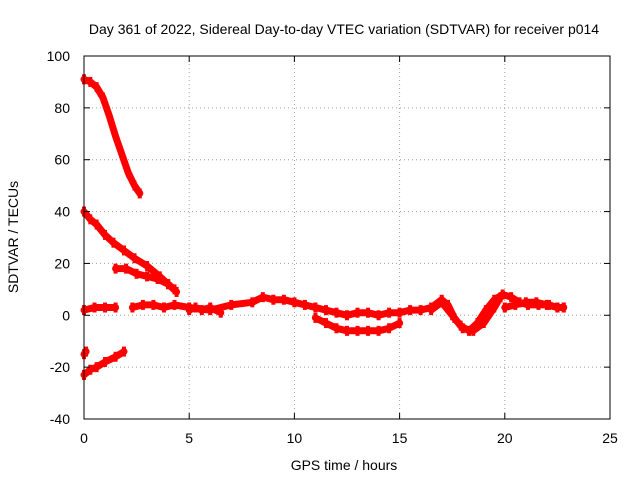 The image size is (640, 480). What do you see at coordinates (66, 315) in the screenshot?
I see `y-tick-label: 0` at bounding box center [66, 315].